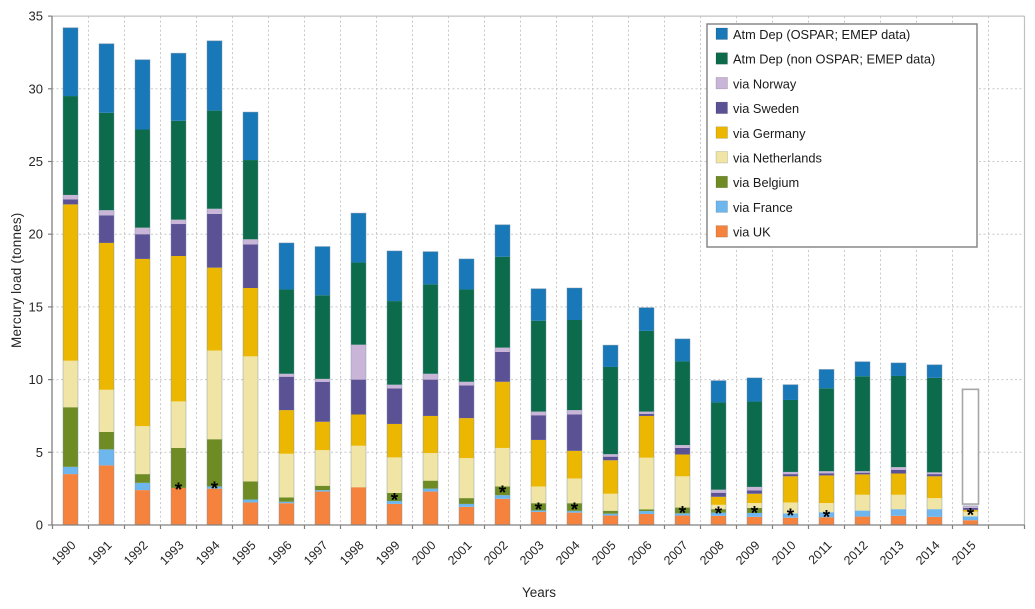 This screenshot has width=1035, height=609. I want to click on x-tick-label: 2008, so click(712, 553).